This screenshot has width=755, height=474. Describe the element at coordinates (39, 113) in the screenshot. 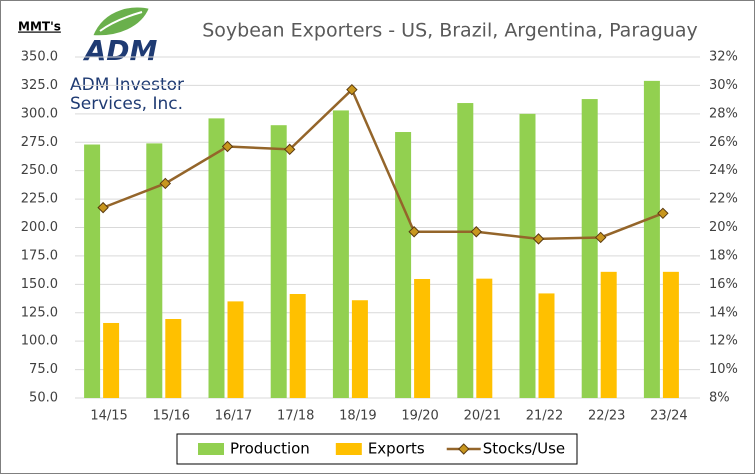

I see `y-tick-label: 300.0` at that location.